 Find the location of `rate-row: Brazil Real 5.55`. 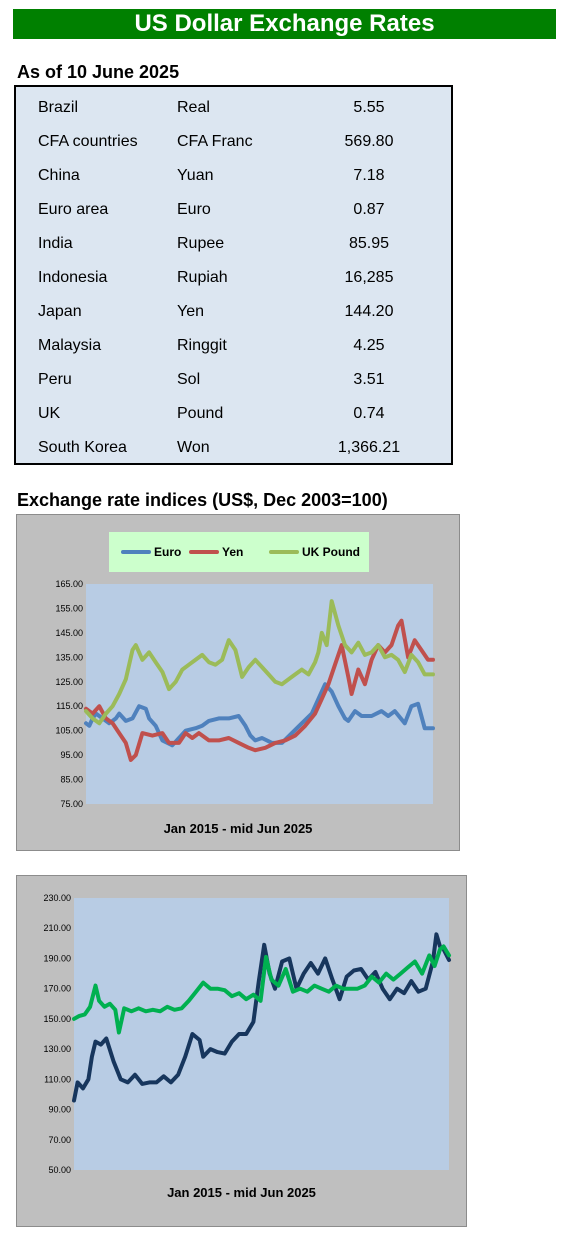

rate-row: Brazil Real 5.55 is located at coordinates (238, 108).